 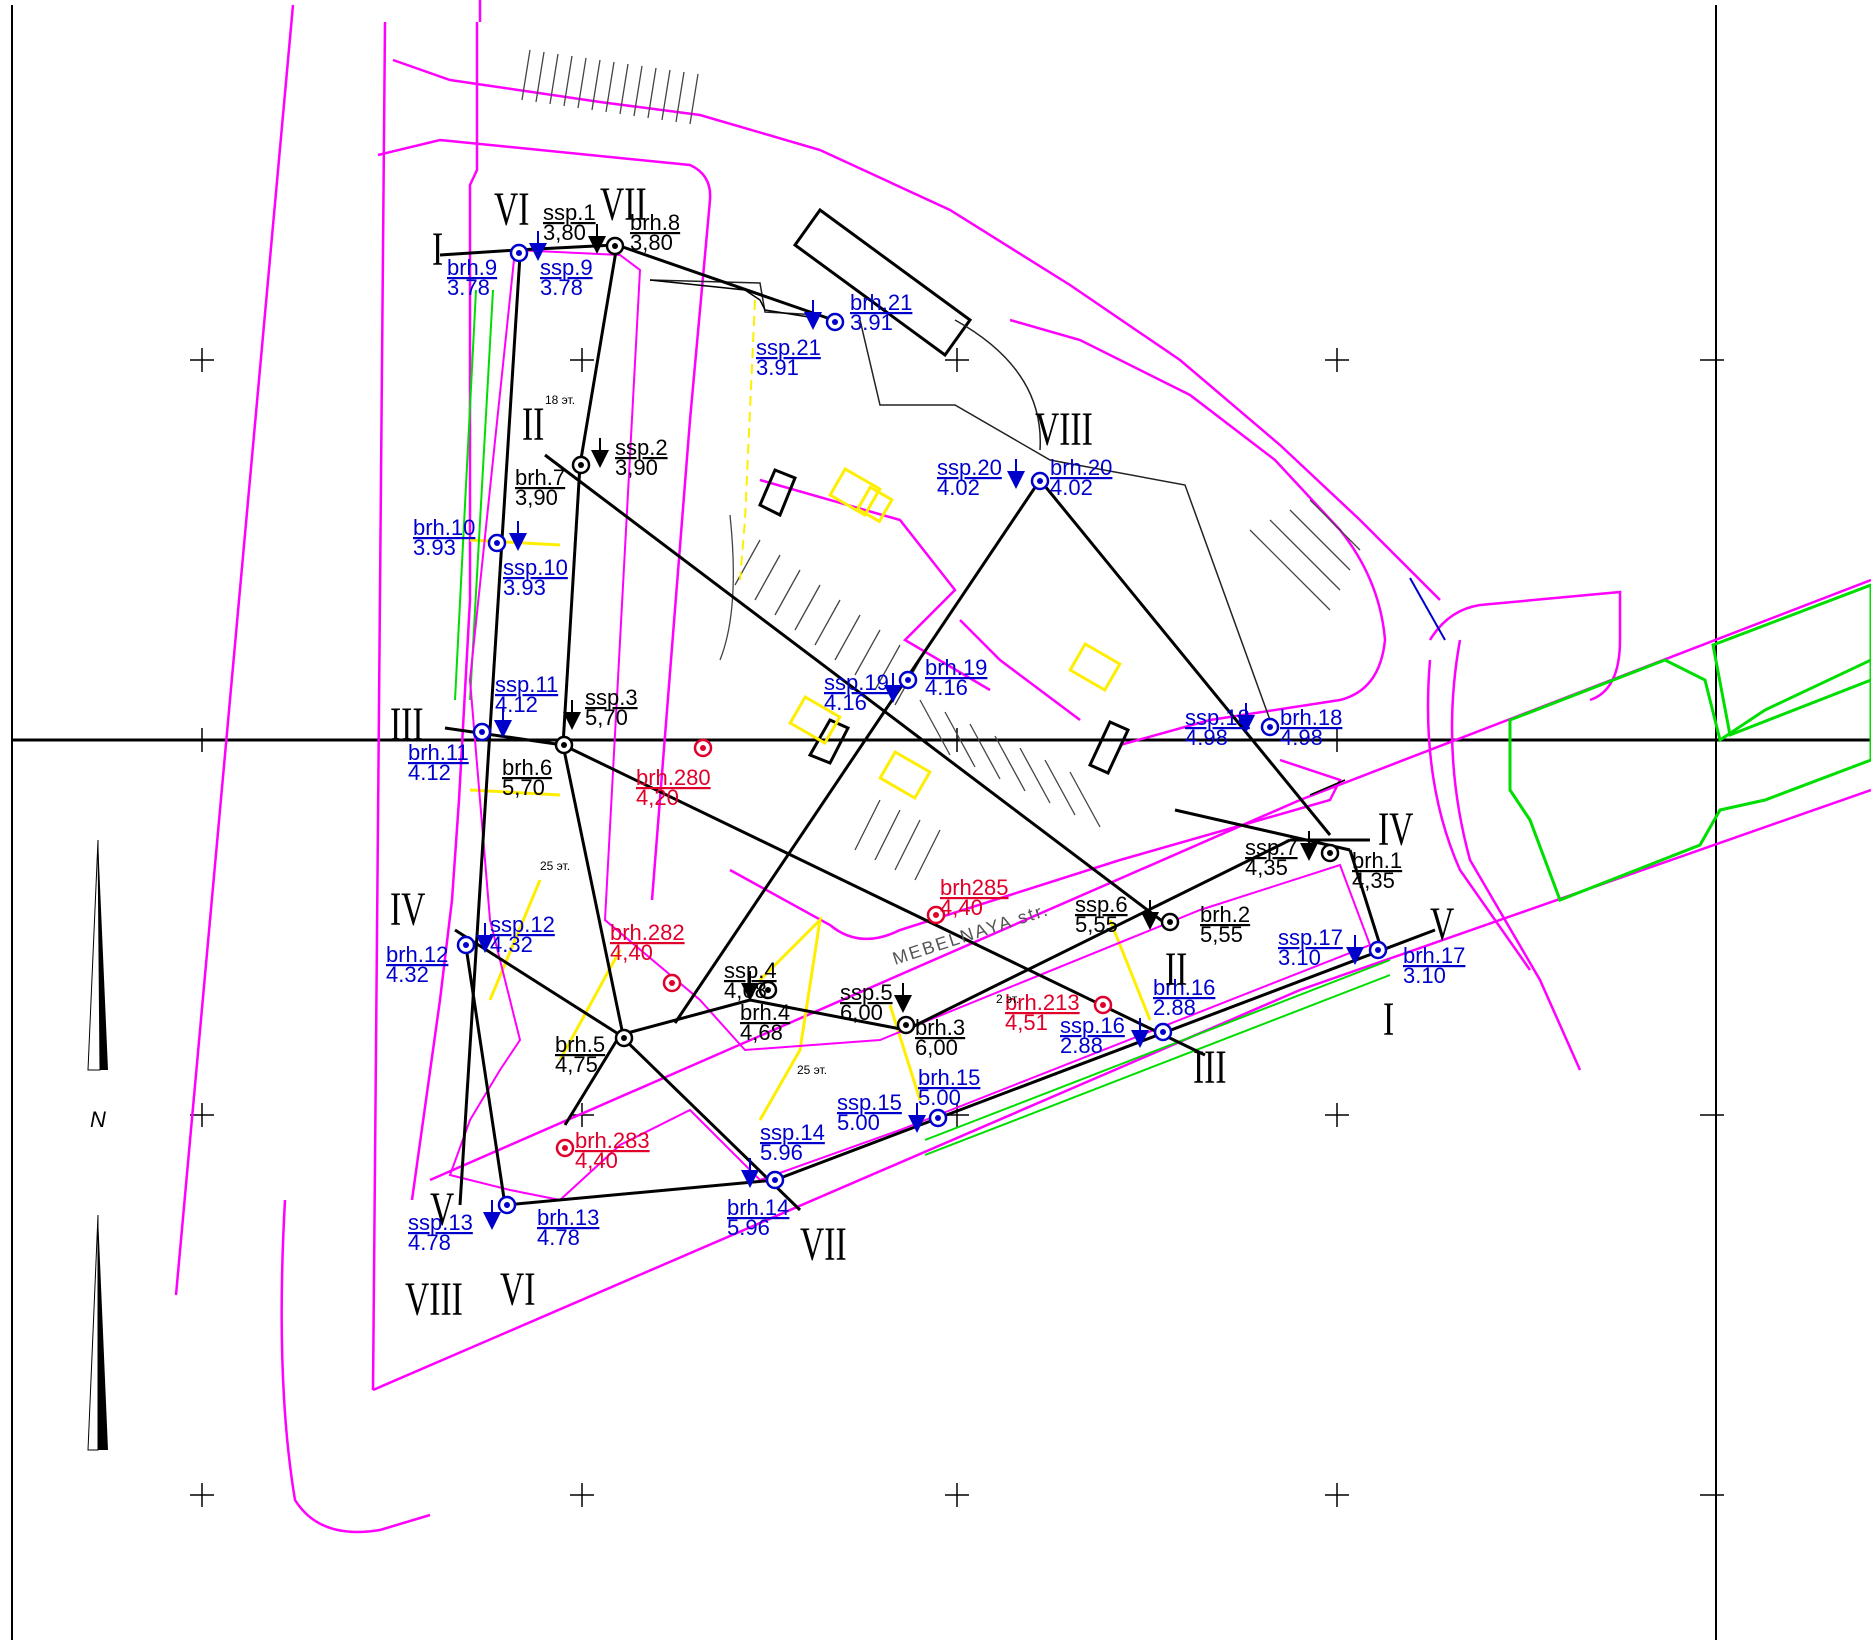 I want to click on ssp20-value: 4.02, so click(x=958, y=487).